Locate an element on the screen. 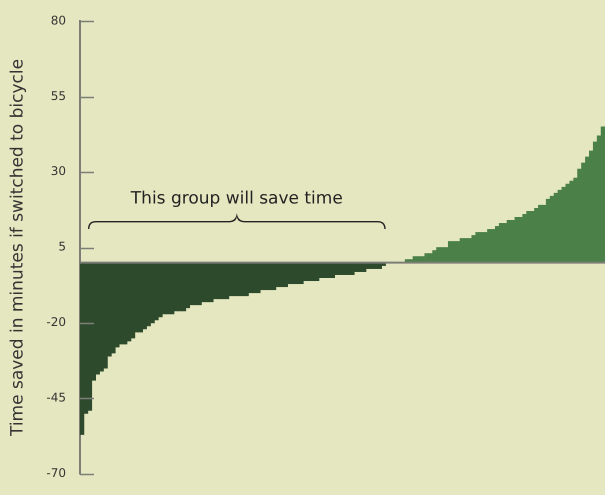  y-tick-label: -20 is located at coordinates (56, 322).